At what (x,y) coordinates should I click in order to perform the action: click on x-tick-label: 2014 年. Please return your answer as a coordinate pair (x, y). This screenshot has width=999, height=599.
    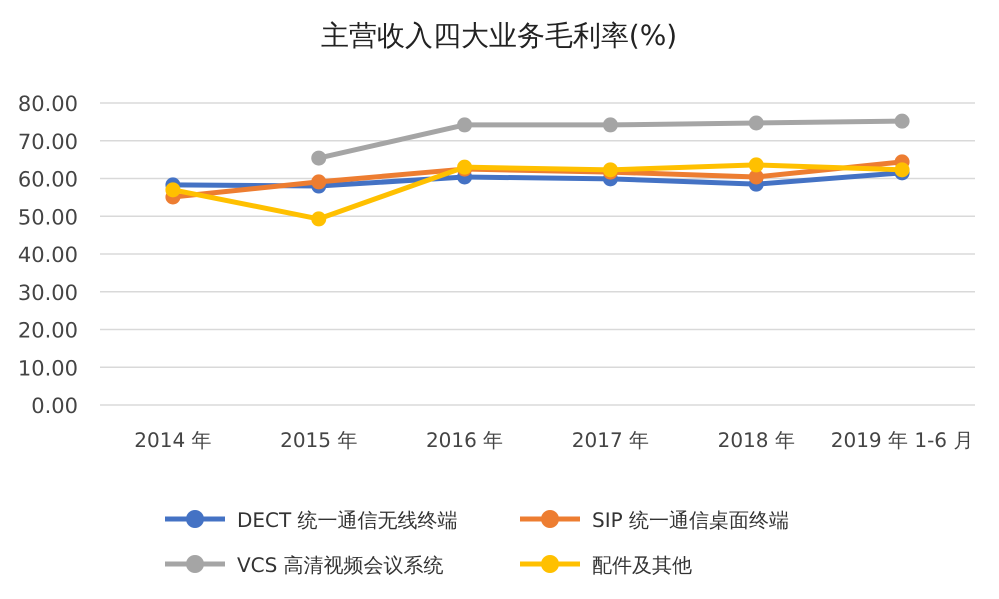
    Looking at the image, I should click on (173, 440).